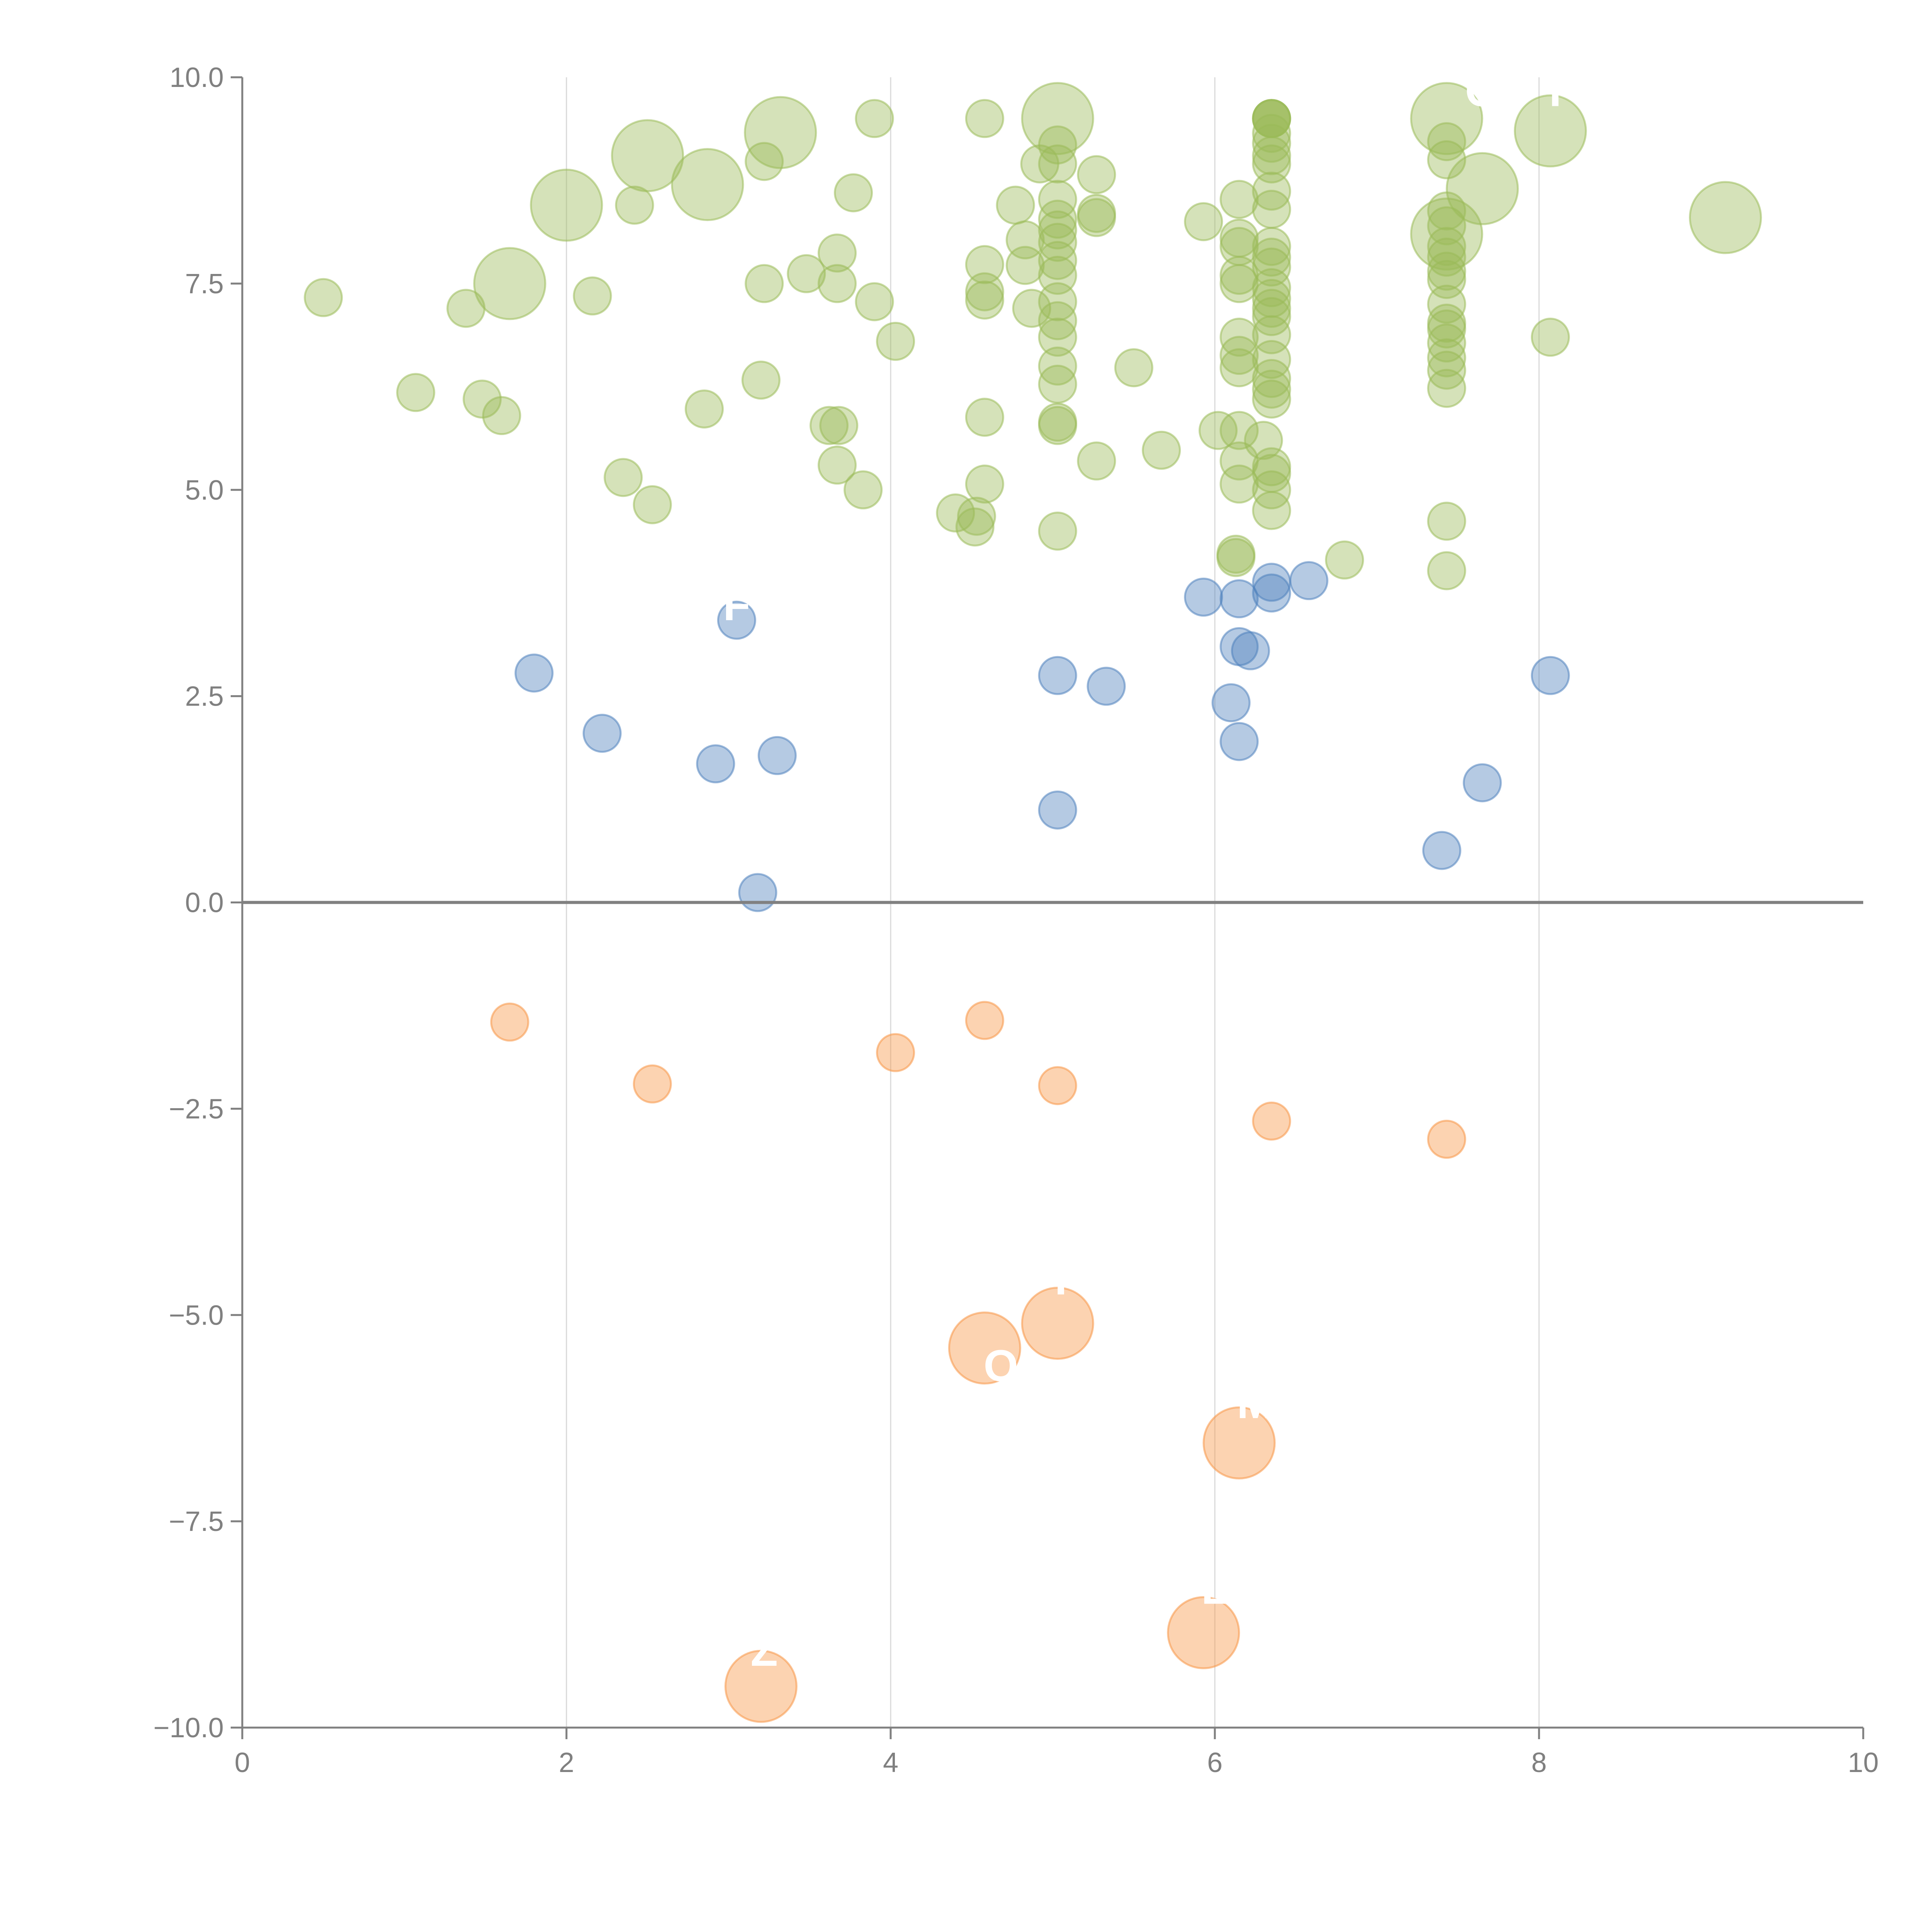  What do you see at coordinates (737, 605) in the screenshot?
I see `point-label: F` at bounding box center [737, 605].